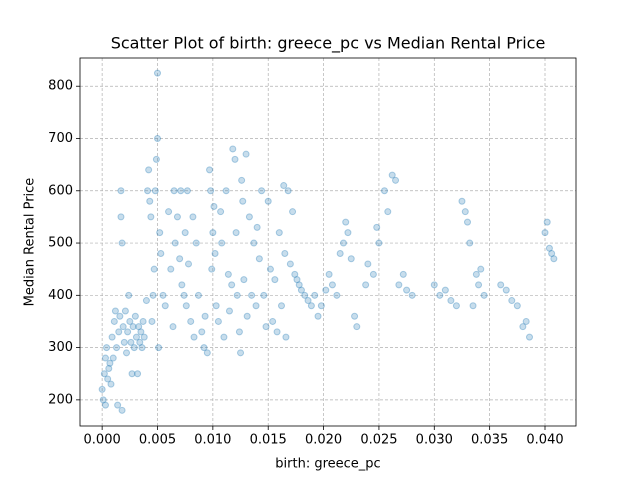 The width and height of the screenshot is (640, 480). What do you see at coordinates (60, 295) in the screenshot?
I see `y-tick-label: 400` at bounding box center [60, 295].